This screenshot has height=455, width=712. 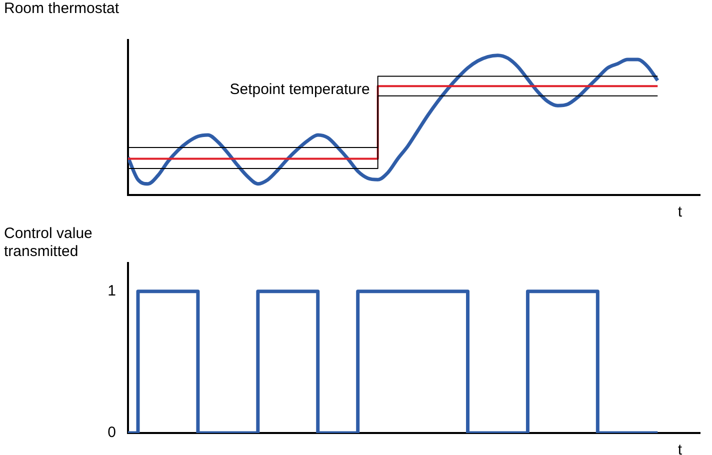 What do you see at coordinates (112, 291) in the screenshot?
I see `y-tick-label: 1` at bounding box center [112, 291].